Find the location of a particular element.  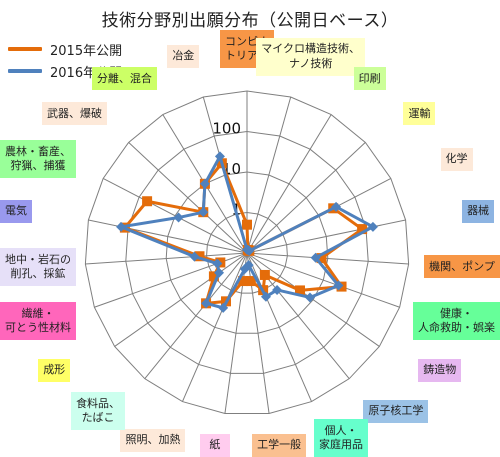

category-label: 分離、混合 is located at coordinates (124, 79).